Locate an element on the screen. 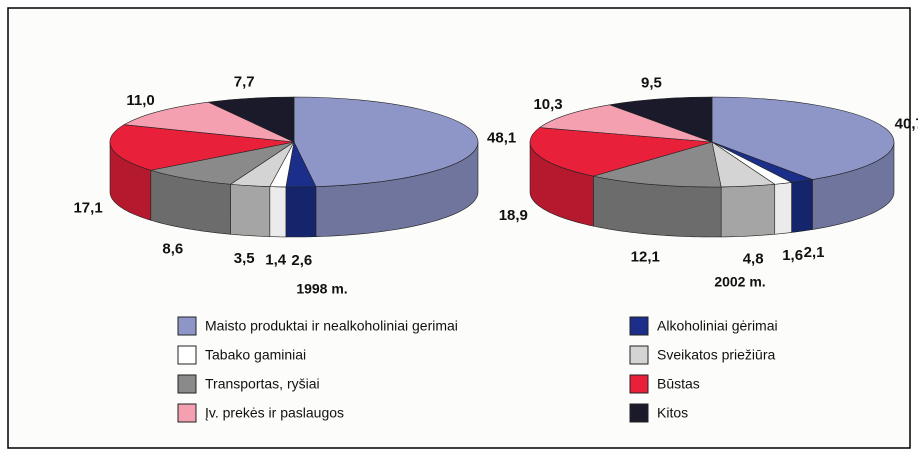 This screenshot has width=918, height=450. legend-label: Kitos is located at coordinates (672, 413).